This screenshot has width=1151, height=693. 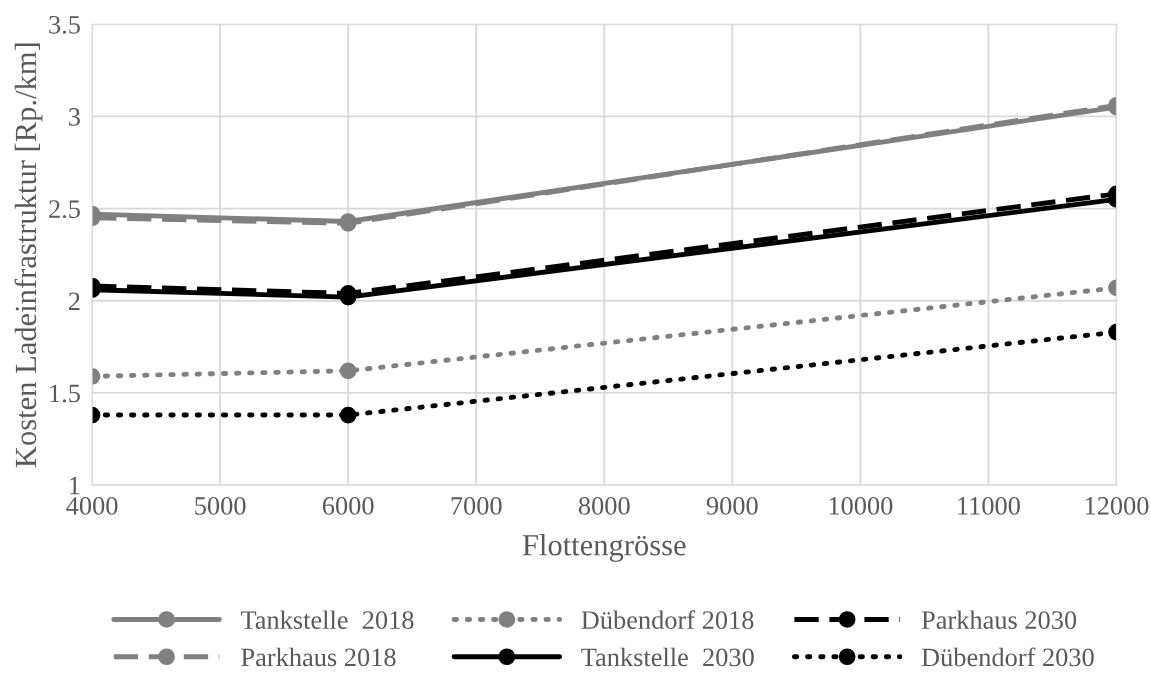 I want to click on y-axis-title: Kosten Ladeinfrastruktur [Rp./km], so click(x=28, y=255).